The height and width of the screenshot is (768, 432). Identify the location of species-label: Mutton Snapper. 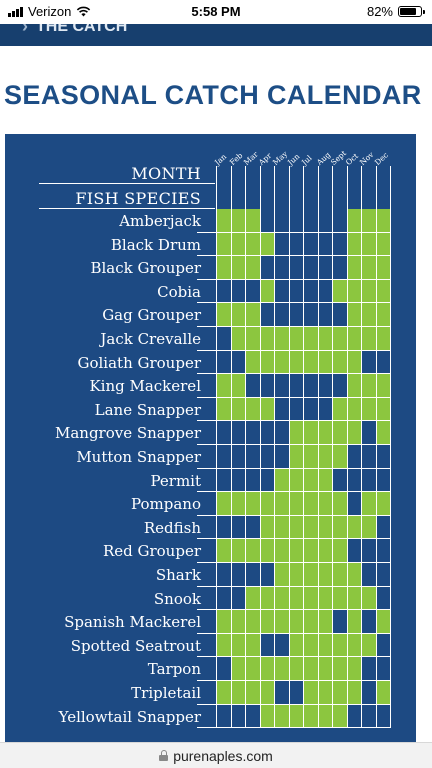
(138, 457).